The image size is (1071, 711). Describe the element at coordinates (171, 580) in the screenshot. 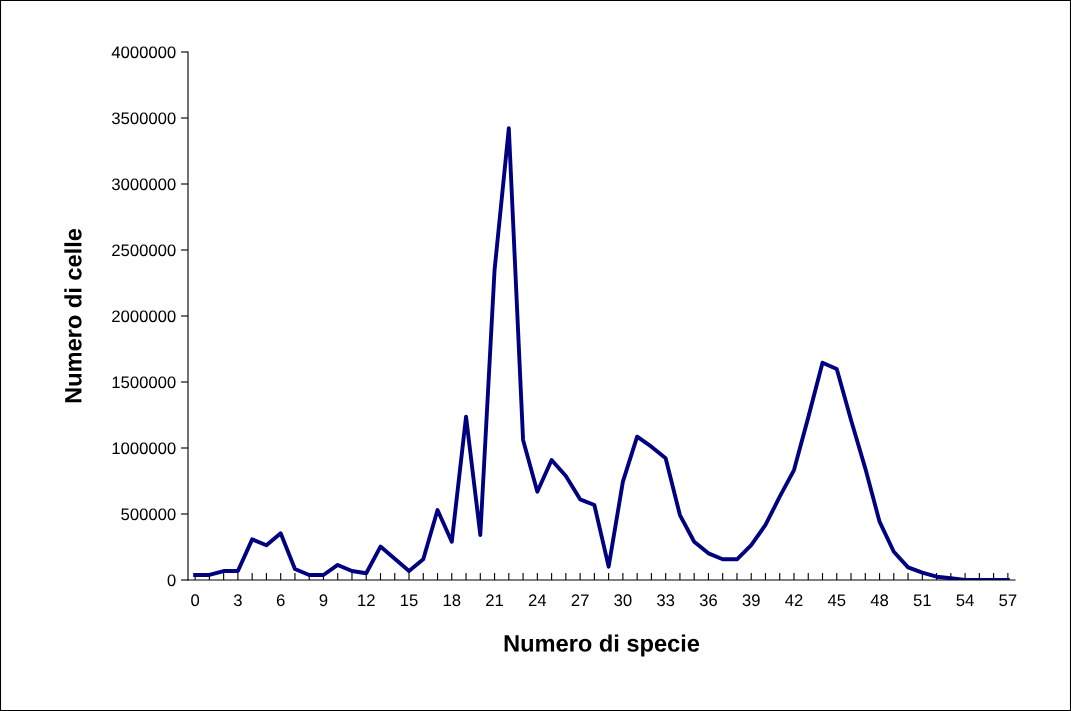

I see `y-tick-label: 0` at that location.